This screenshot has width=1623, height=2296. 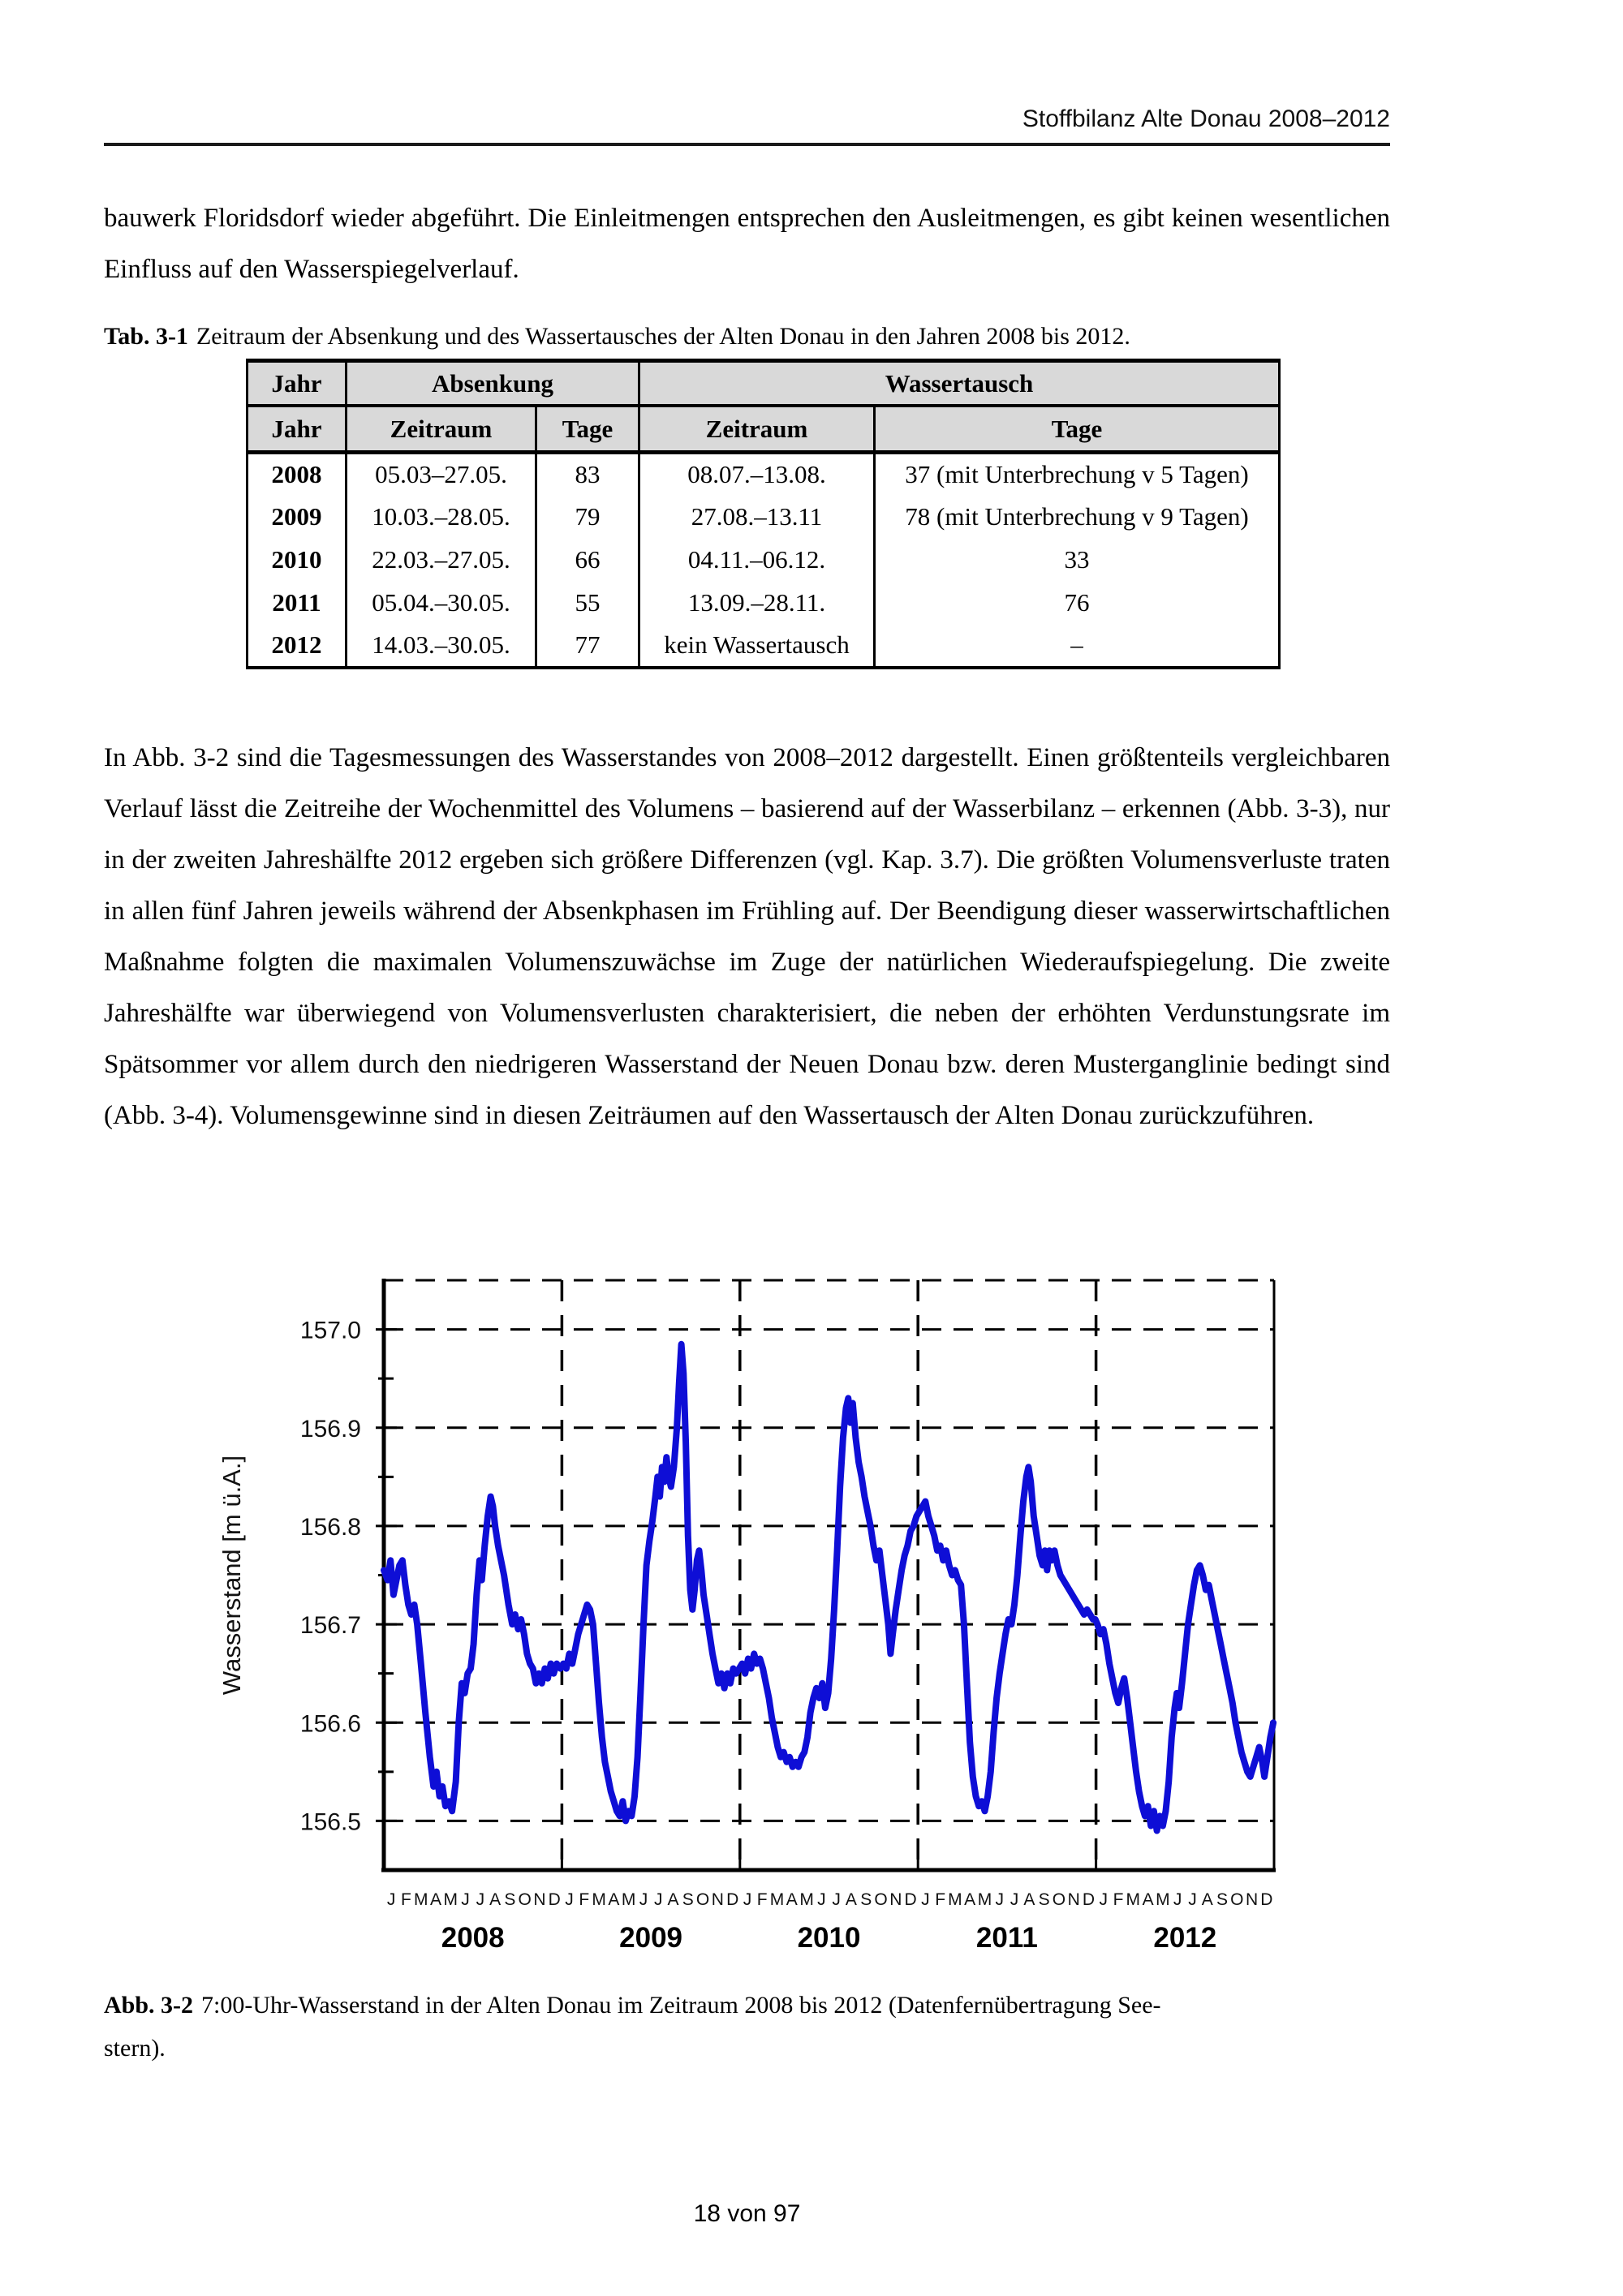 I want to click on table-cell: 83, so click(x=587, y=474).